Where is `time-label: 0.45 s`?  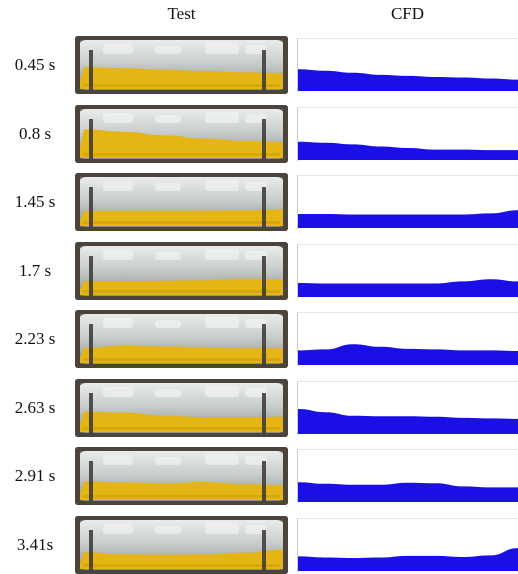
time-label: 0.45 s is located at coordinates (35, 64).